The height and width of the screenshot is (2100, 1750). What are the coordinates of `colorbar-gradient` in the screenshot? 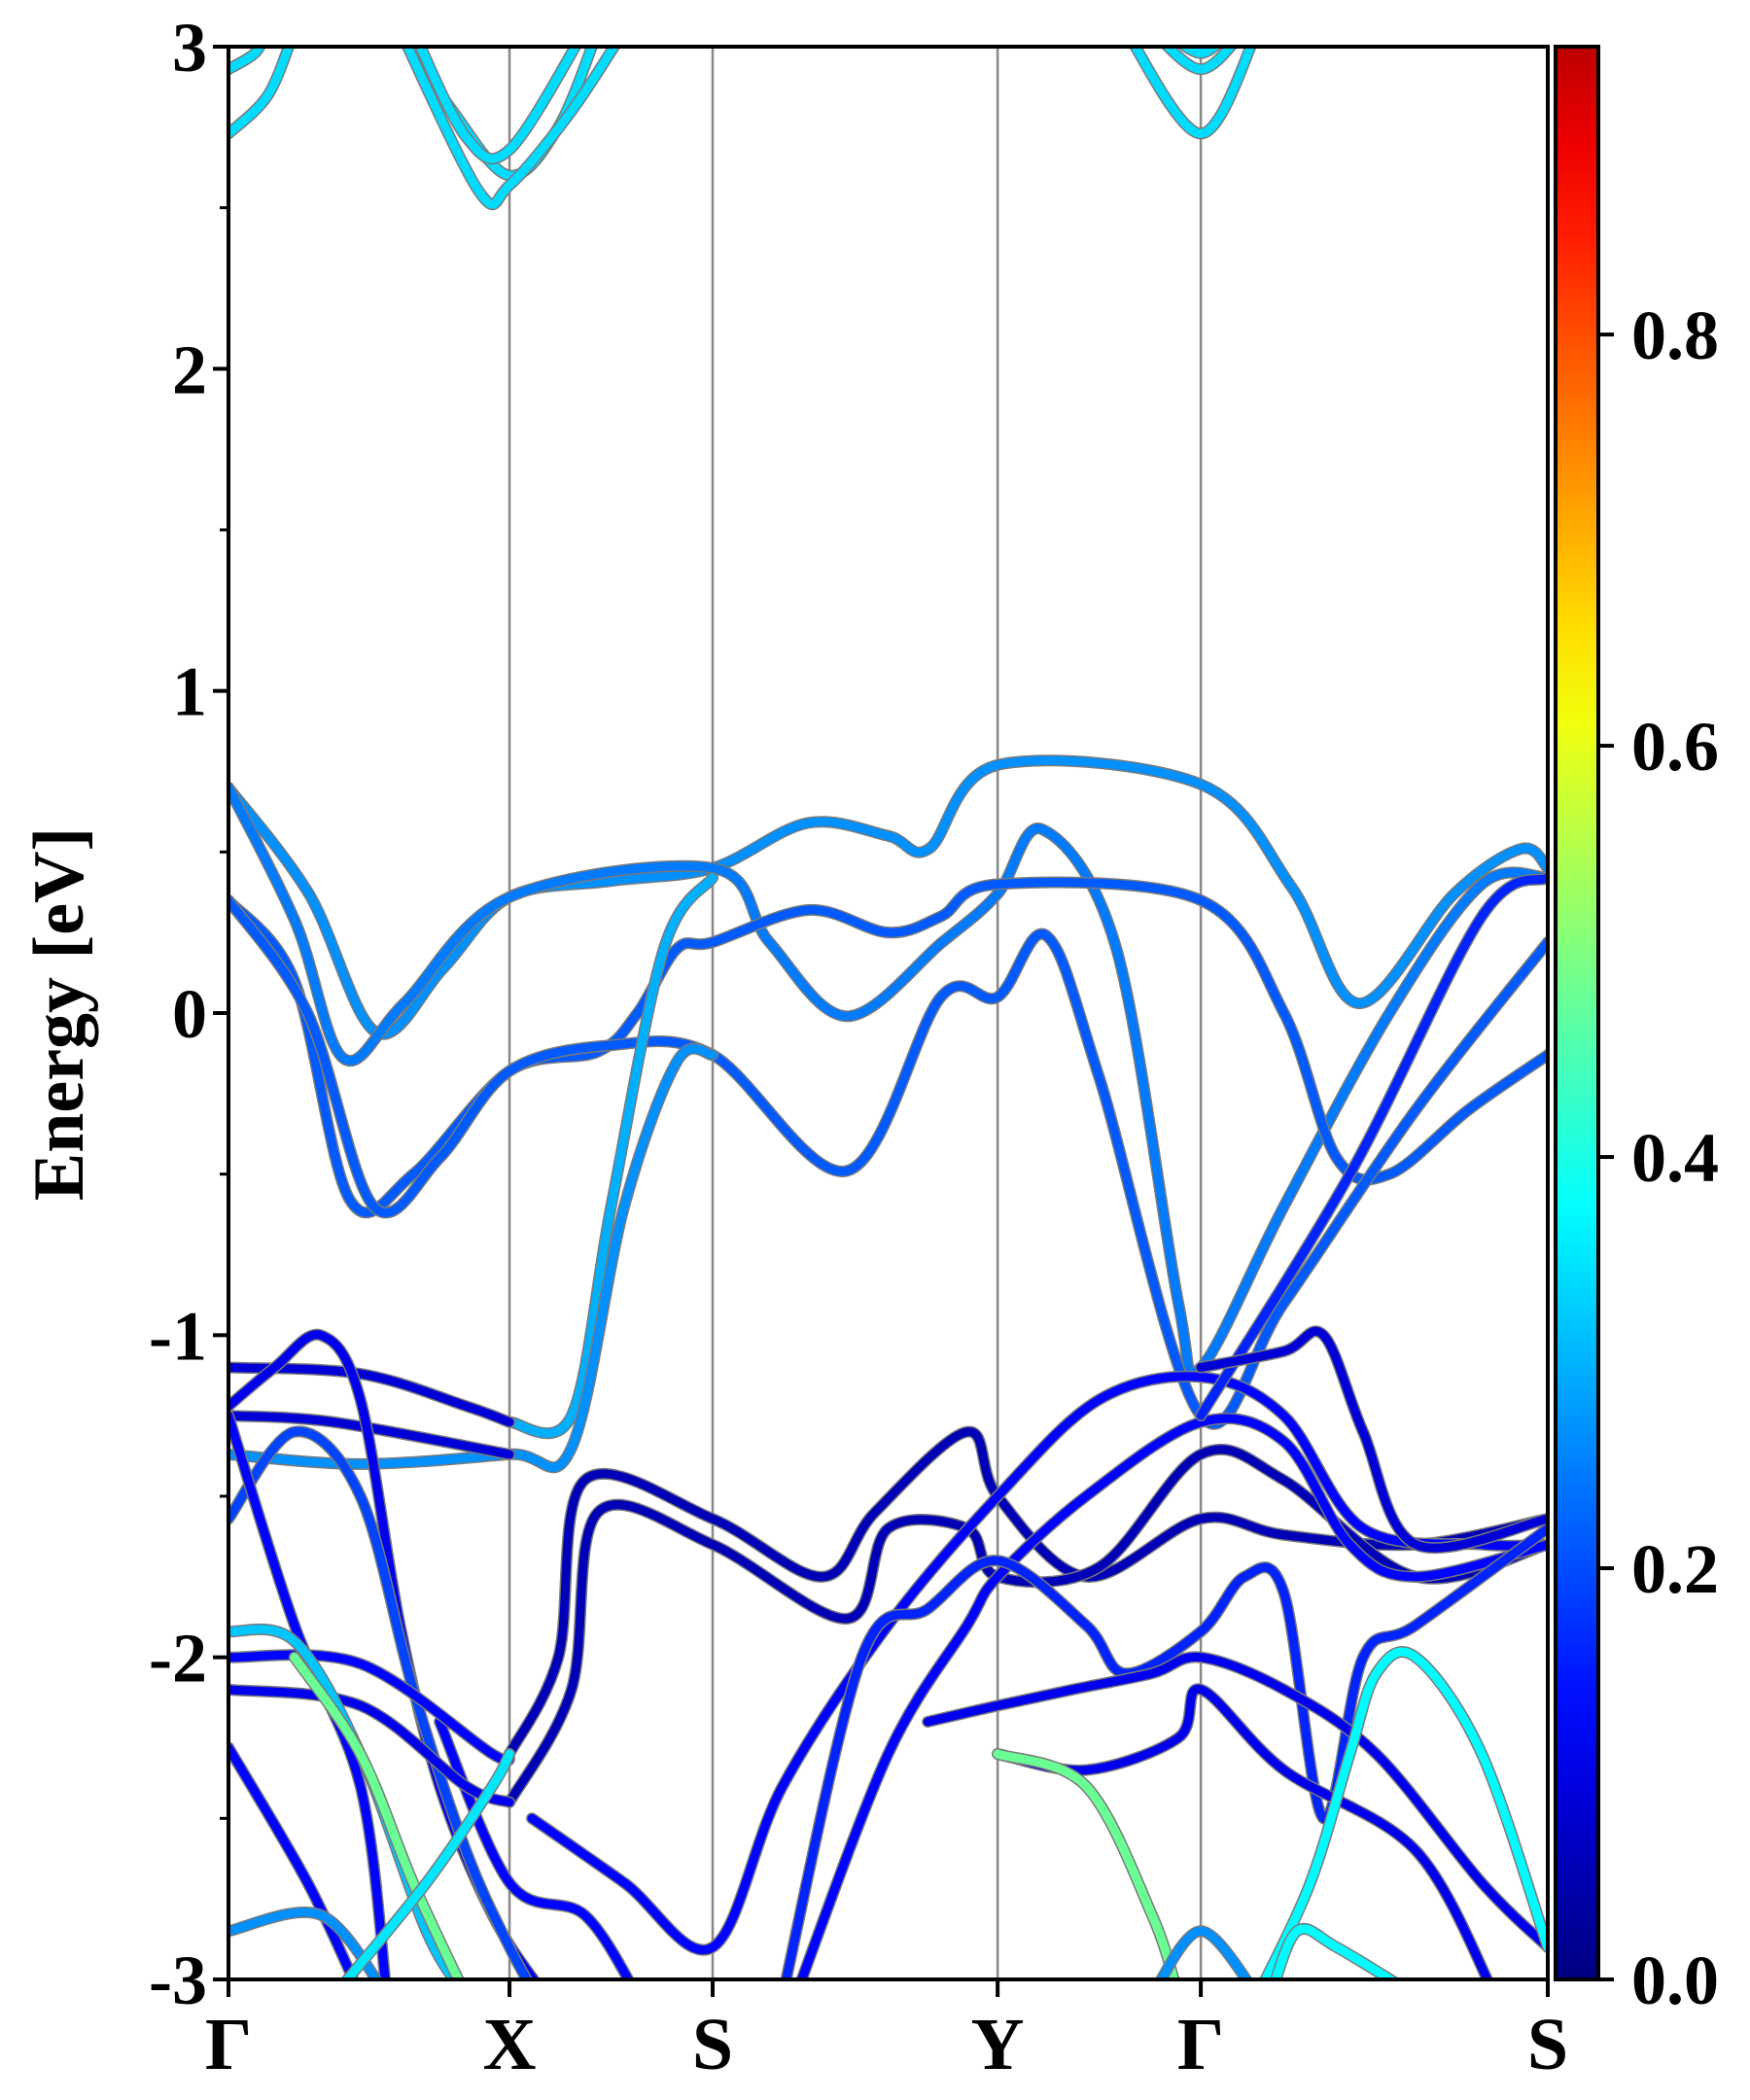 It's located at (1577, 1013).